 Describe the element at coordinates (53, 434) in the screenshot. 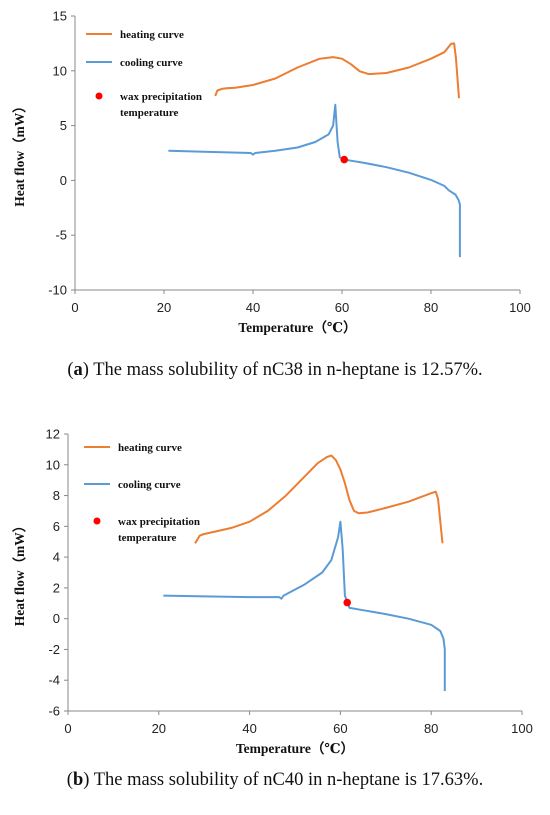

I see `y-tick-label: 12` at that location.